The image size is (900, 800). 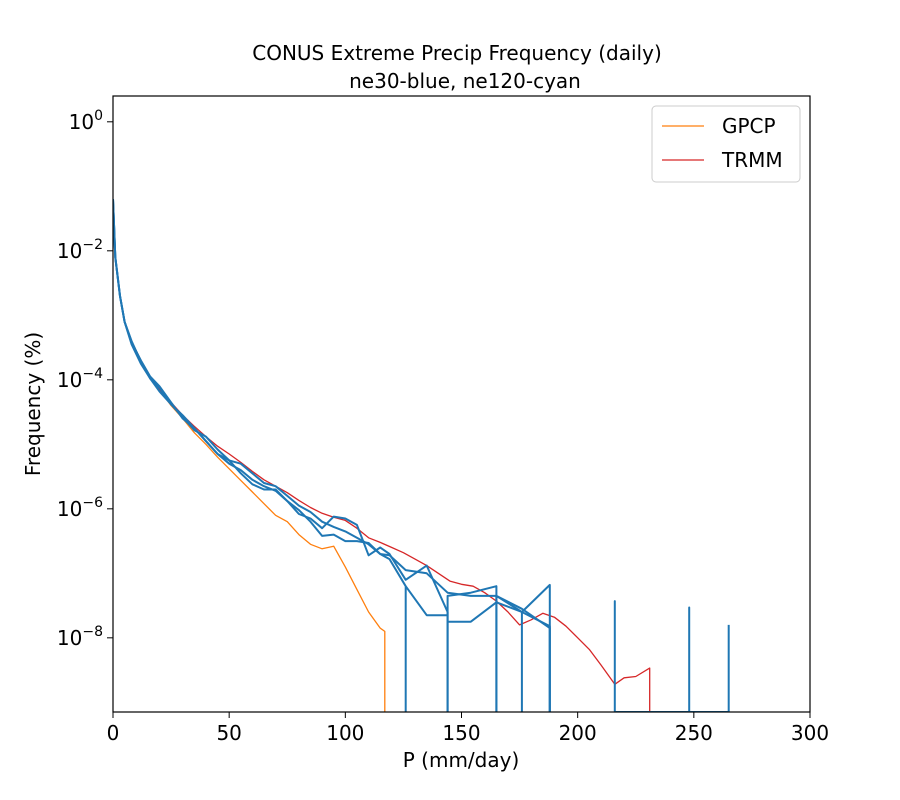 What do you see at coordinates (113, 733) in the screenshot?
I see `x-tick-label: 0` at bounding box center [113, 733].